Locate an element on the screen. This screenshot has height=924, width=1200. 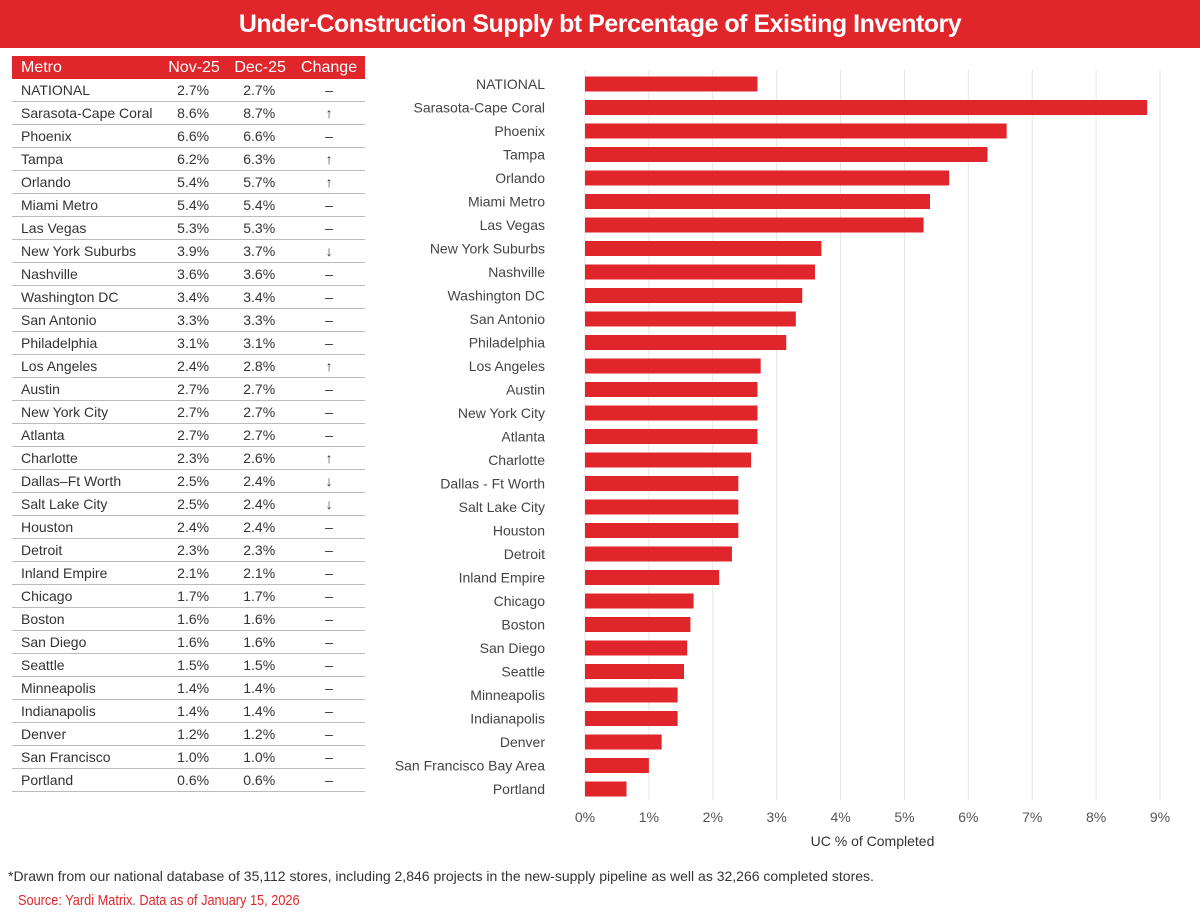
x-tick-label: 3% is located at coordinates (777, 817).